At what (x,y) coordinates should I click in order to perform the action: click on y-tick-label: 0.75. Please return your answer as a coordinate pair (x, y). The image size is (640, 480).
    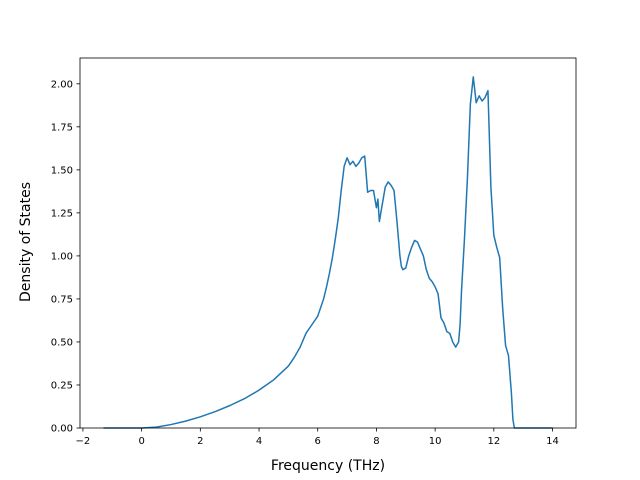
    Looking at the image, I should click on (62, 299).